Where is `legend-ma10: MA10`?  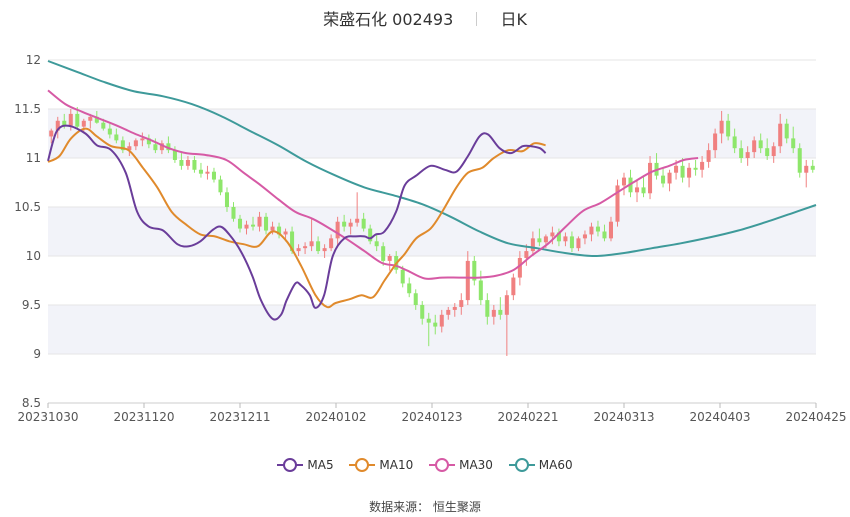
legend-ma10: MA10 is located at coordinates (381, 465).